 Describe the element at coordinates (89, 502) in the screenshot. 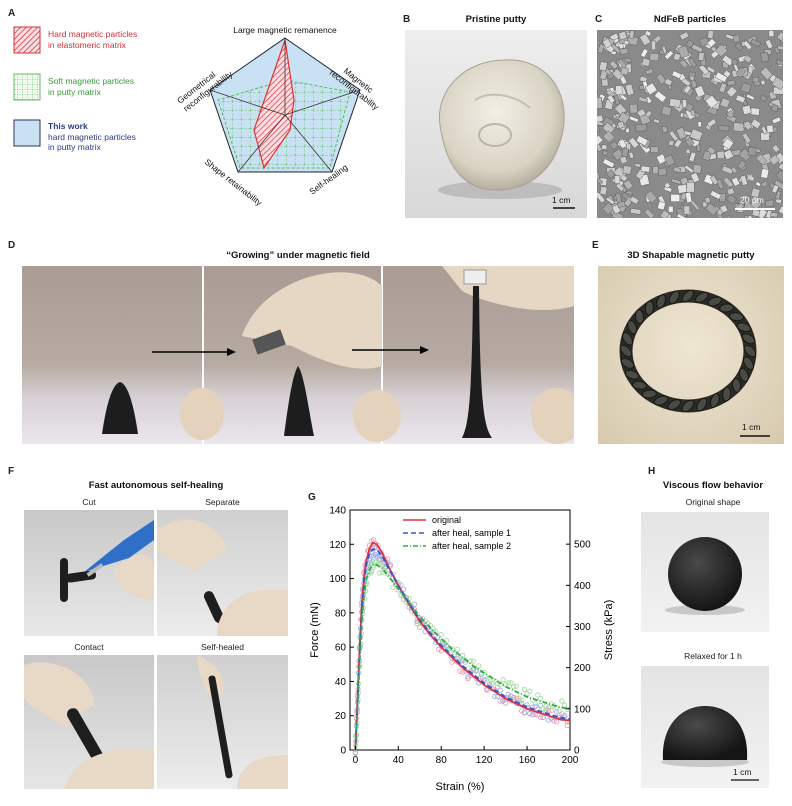

I see `frame-label-cut: Cut` at that location.